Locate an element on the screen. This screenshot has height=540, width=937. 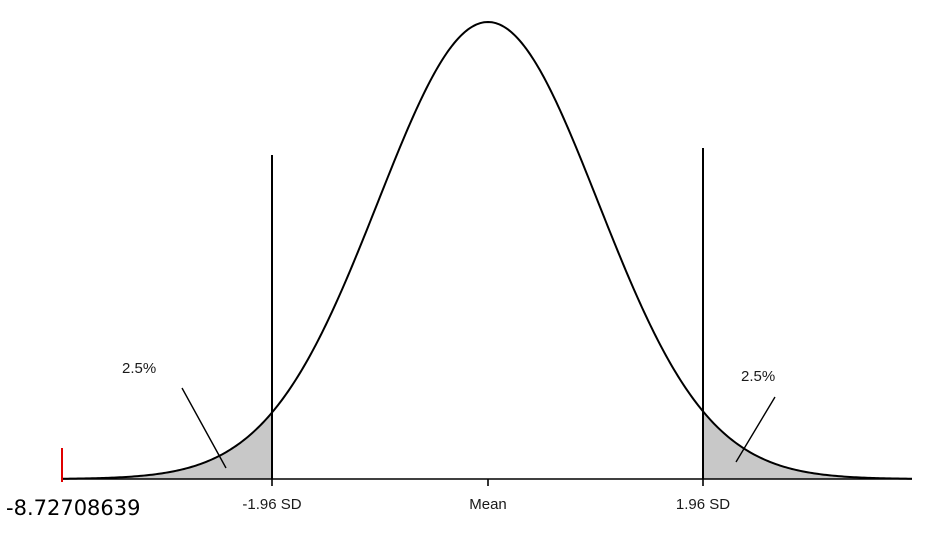
right-tail-label: 2.5% is located at coordinates (758, 376).